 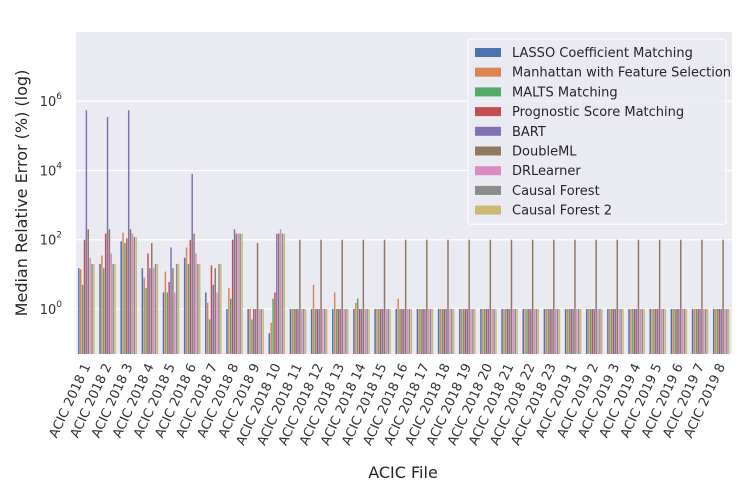 What do you see at coordinates (21, 193) in the screenshot?
I see `y-axis-label: Median Relative Error (%) (log)` at bounding box center [21, 193].